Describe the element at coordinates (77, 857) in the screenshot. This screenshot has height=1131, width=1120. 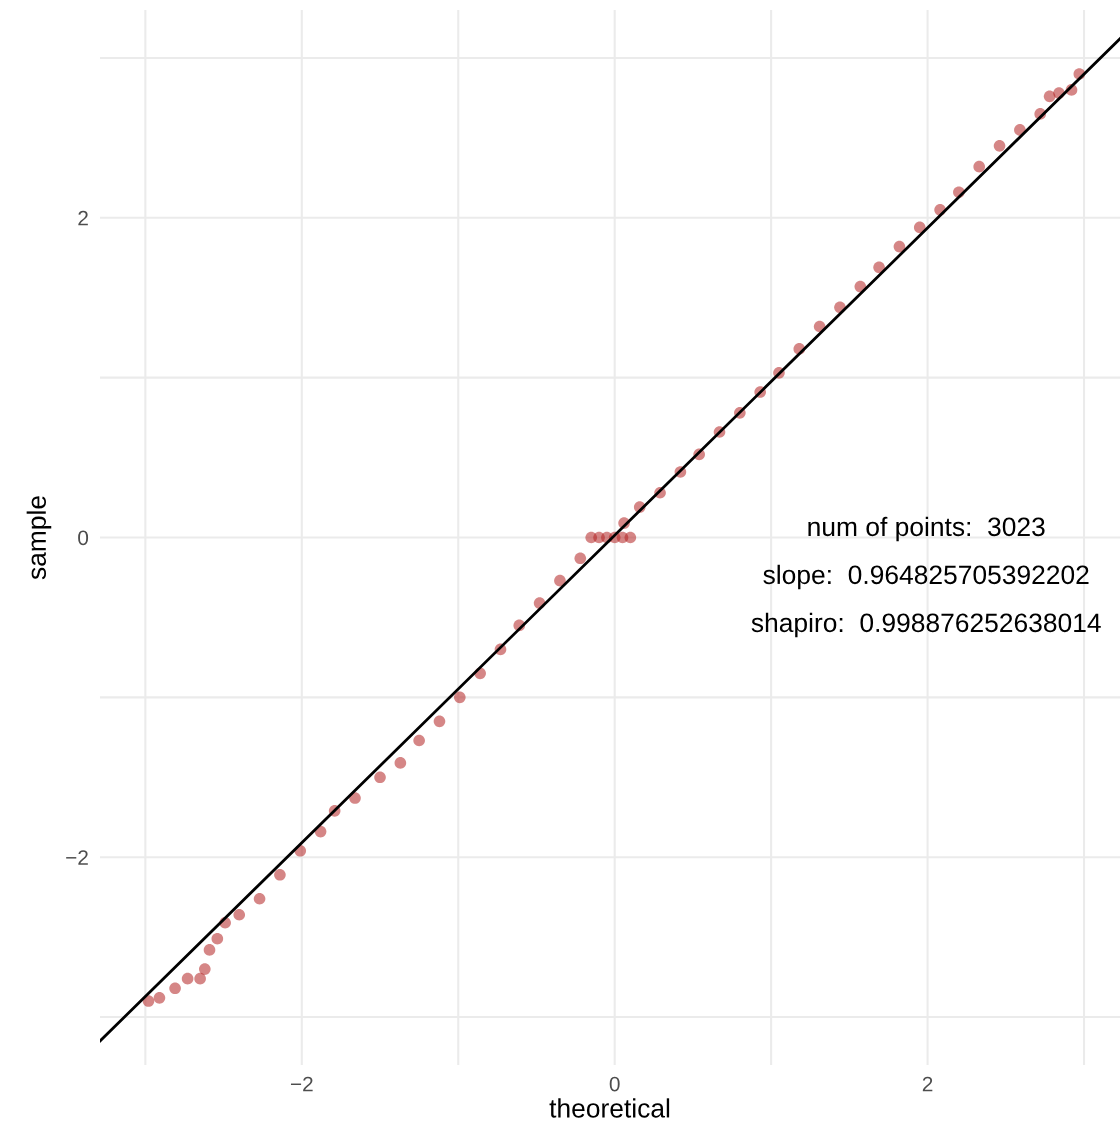
I see `y-tick-label: −2` at that location.